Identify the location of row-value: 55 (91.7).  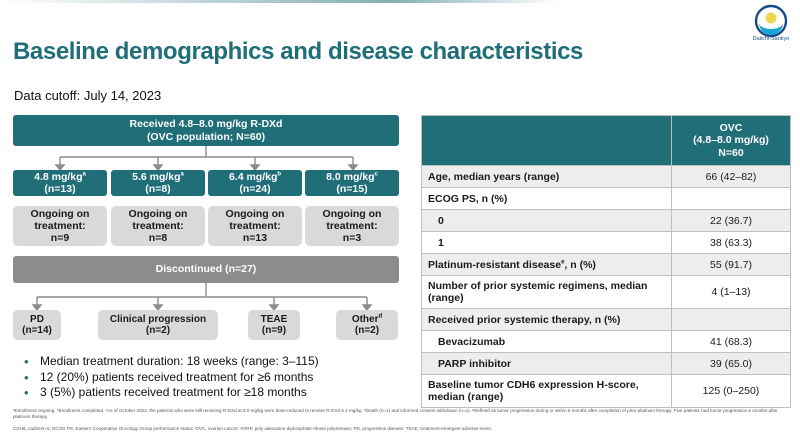
(731, 264).